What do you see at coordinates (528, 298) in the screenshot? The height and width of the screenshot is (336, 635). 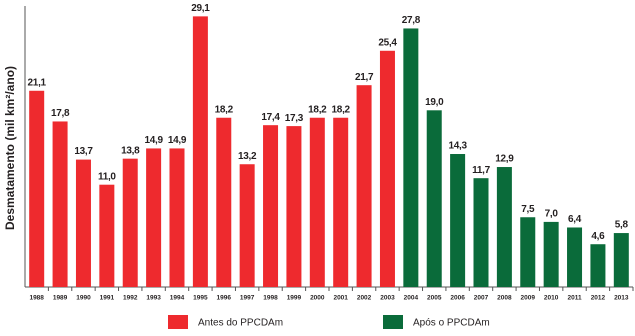 I see `x-tick-label: 2009` at bounding box center [528, 298].